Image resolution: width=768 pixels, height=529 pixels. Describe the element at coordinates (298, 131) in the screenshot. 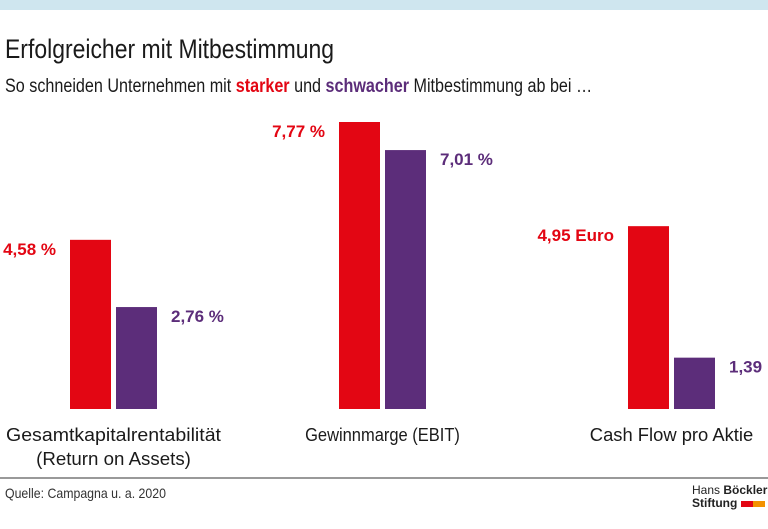

I see `data-label: 7,77 %` at that location.